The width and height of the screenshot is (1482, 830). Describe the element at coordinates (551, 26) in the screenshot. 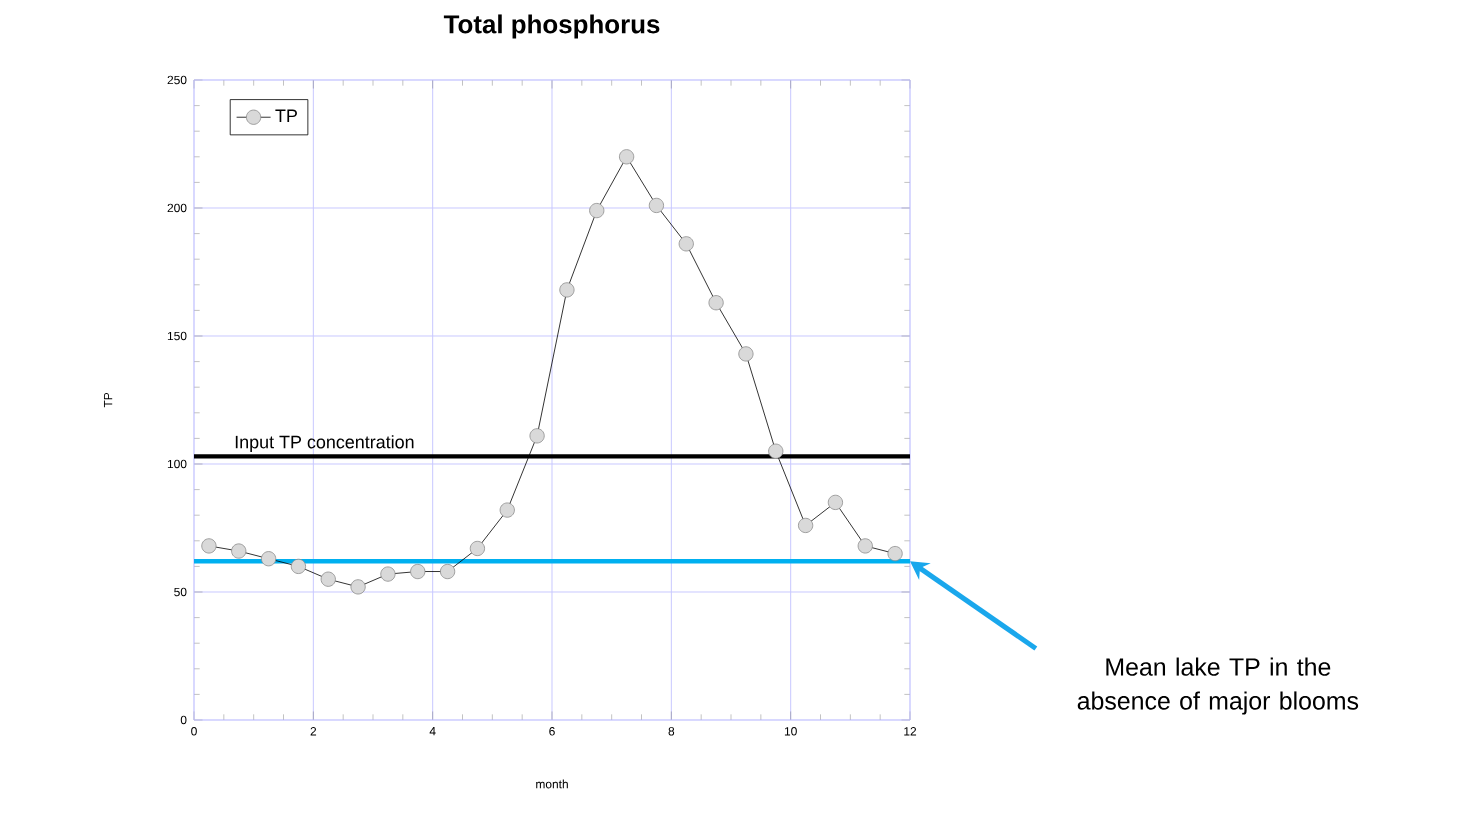

I see `chart-title: Total phosphorus` at that location.